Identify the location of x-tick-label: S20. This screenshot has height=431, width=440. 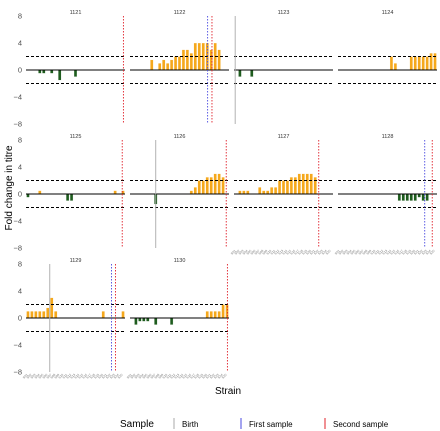
(204, 376).